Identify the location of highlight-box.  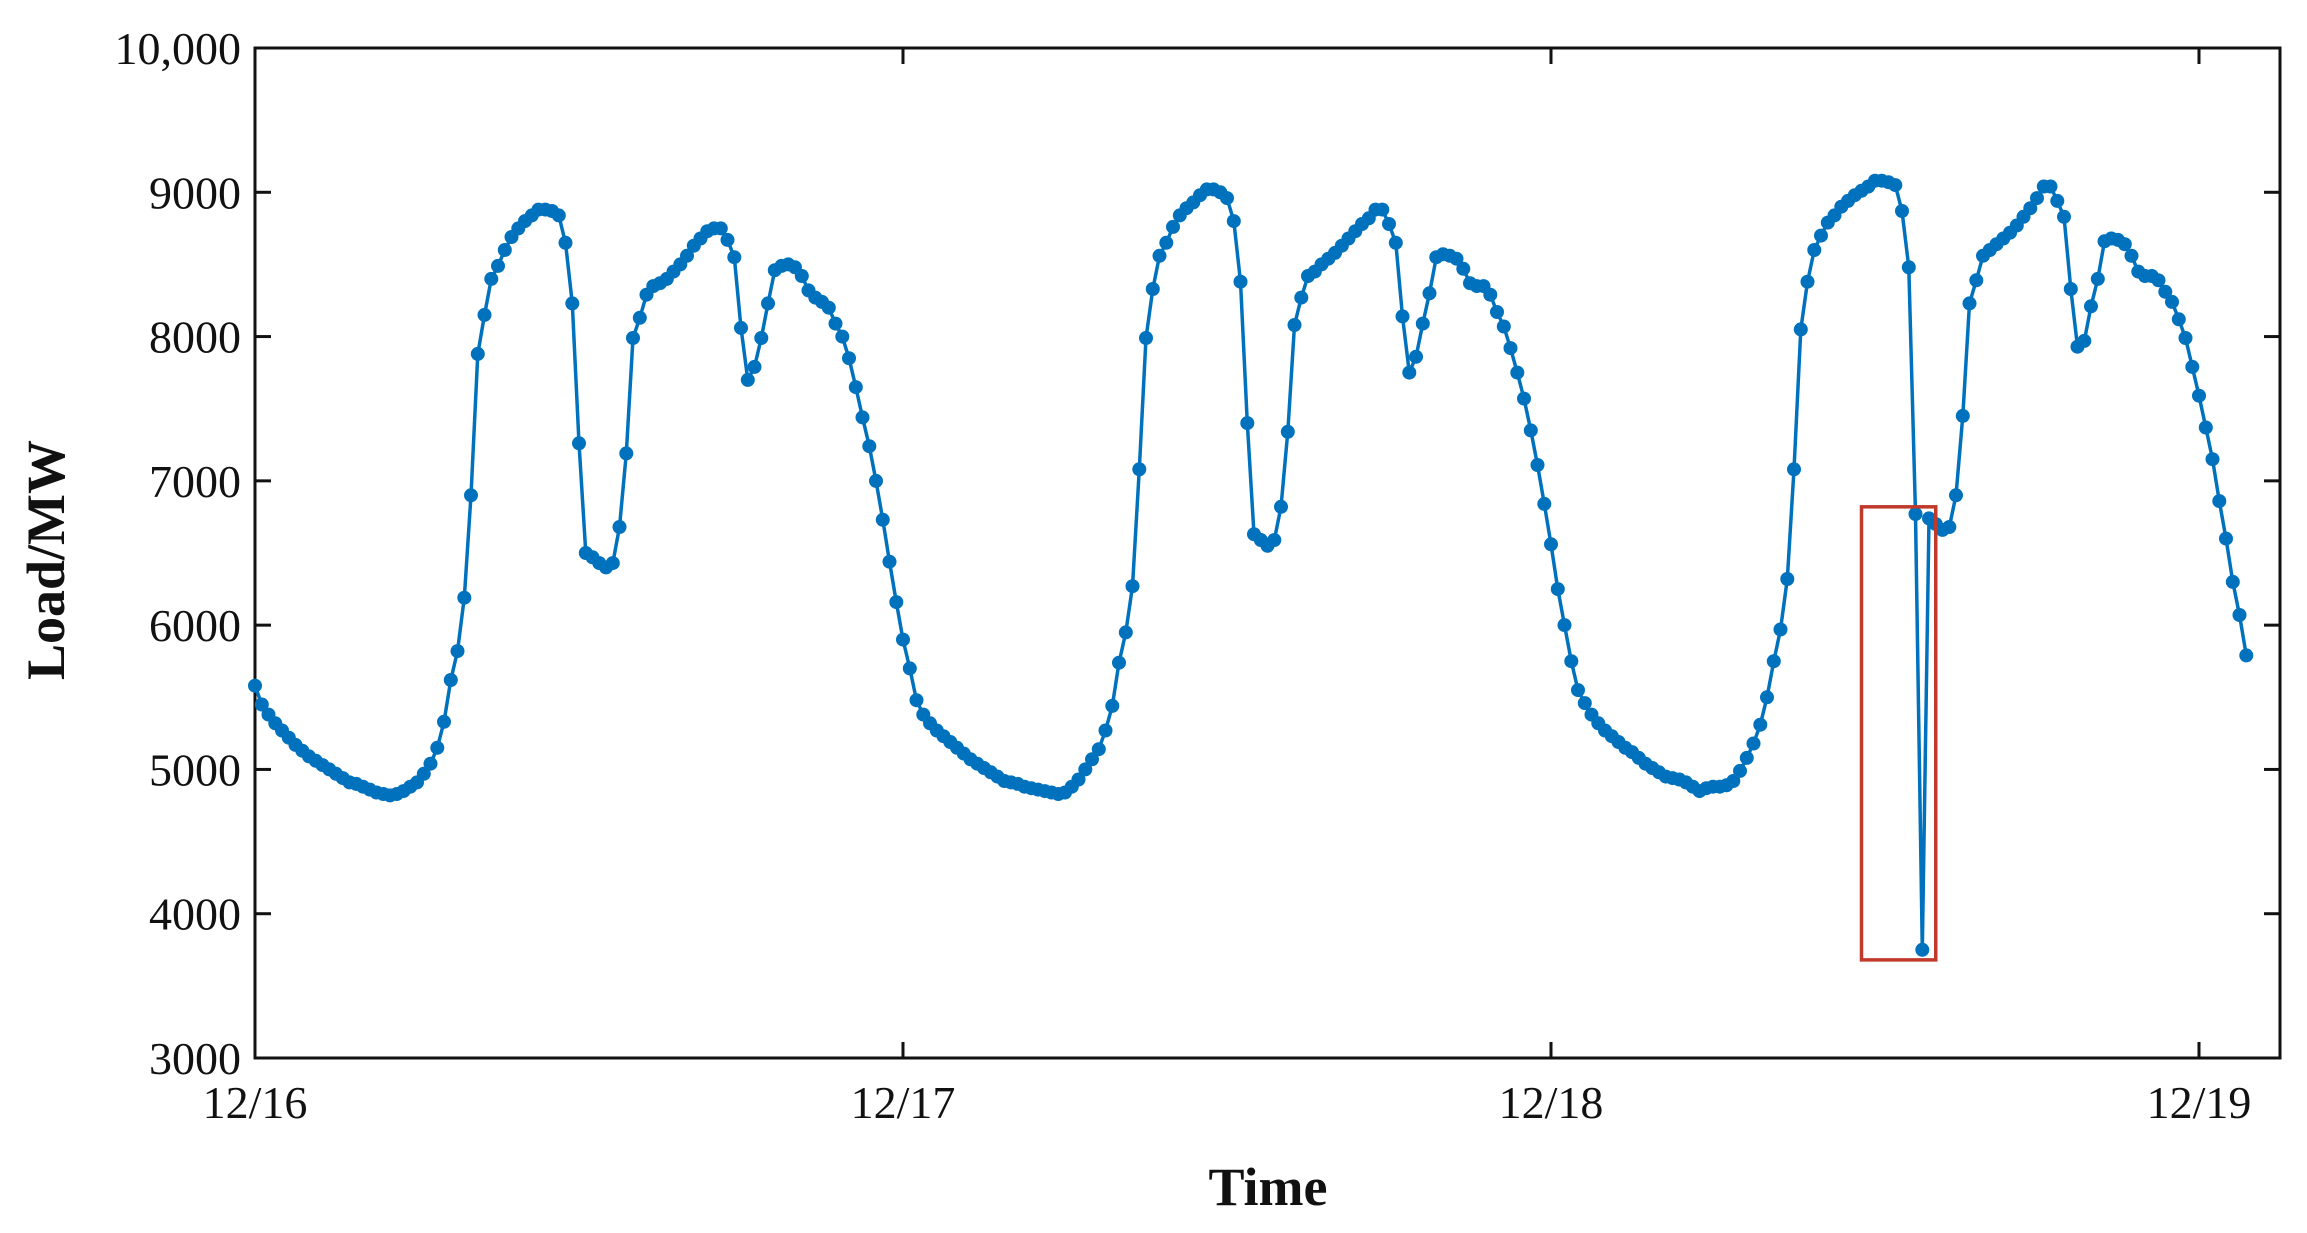
(1898, 733).